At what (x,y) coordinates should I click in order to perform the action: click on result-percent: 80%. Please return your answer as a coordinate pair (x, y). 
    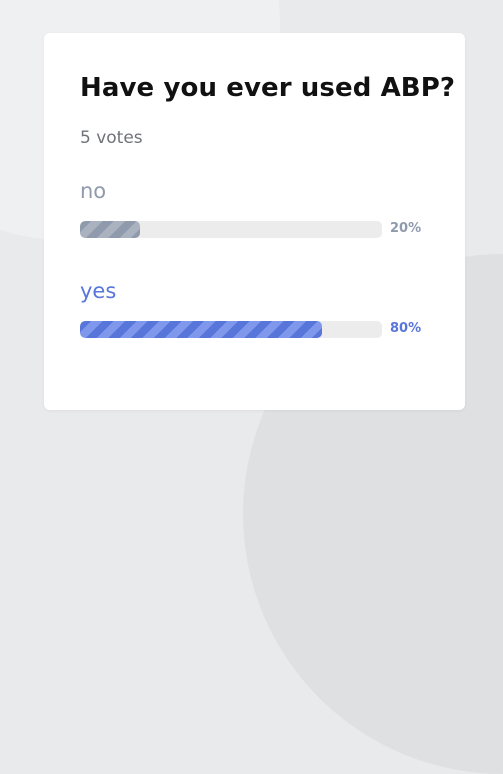
    Looking at the image, I should click on (406, 328).